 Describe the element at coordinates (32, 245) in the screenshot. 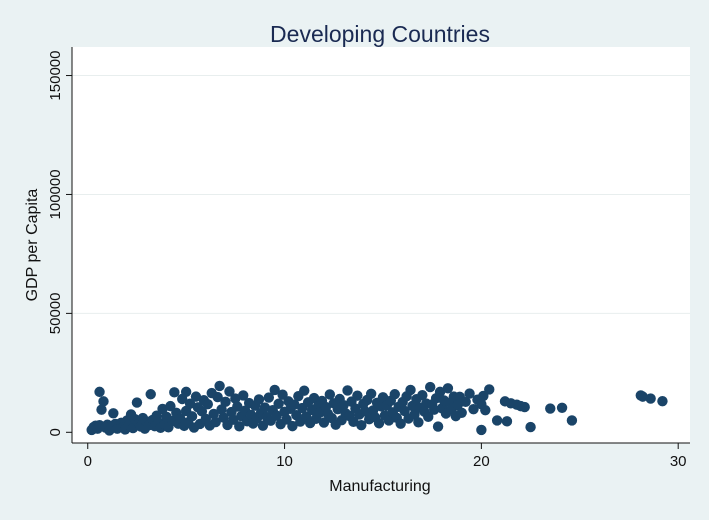

I see `y-axis-label: GDP per Capita` at that location.